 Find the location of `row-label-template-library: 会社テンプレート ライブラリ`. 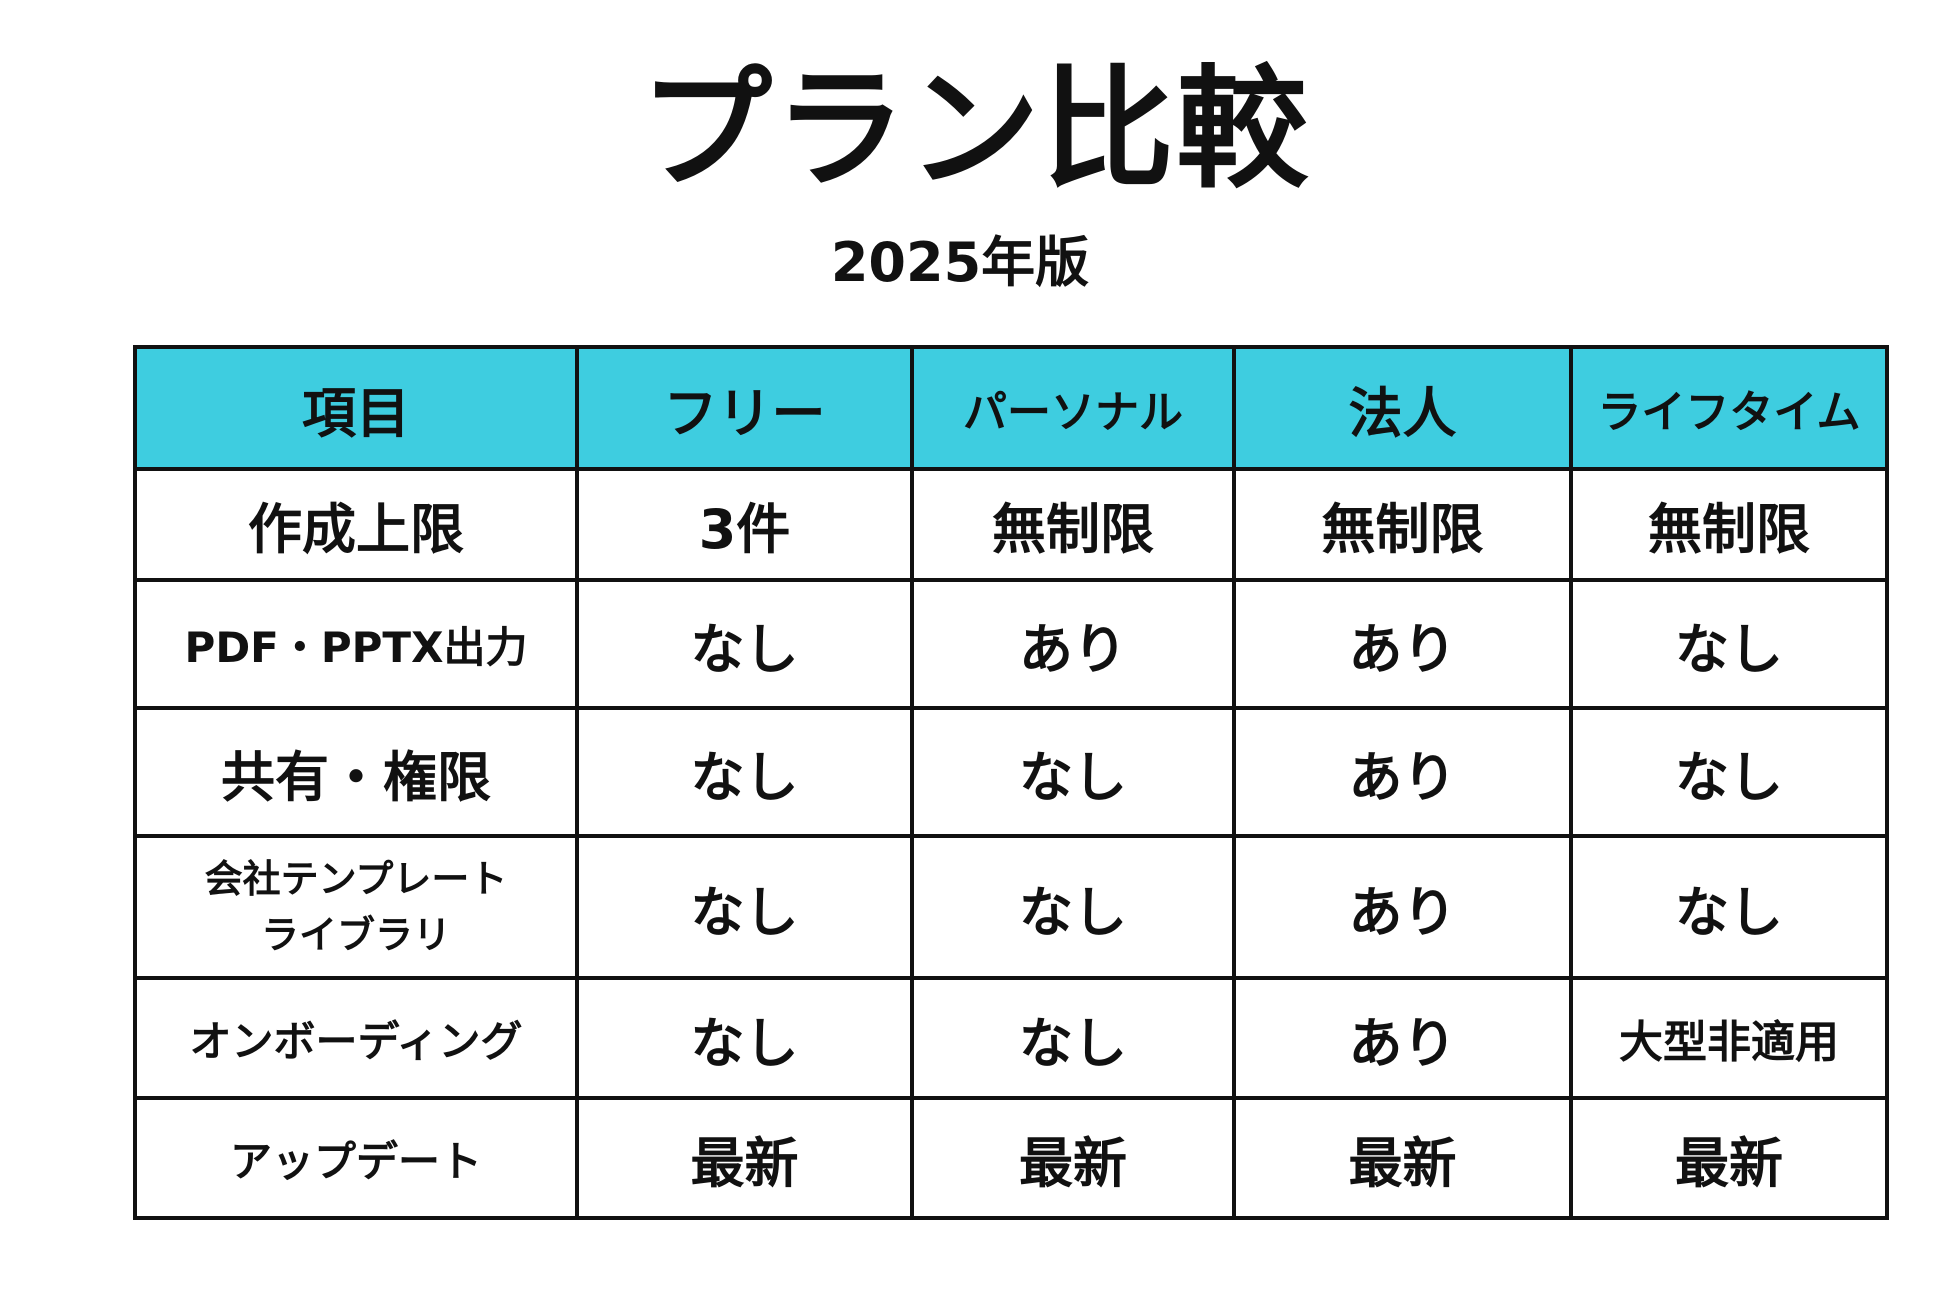

row-label-template-library: 会社テンプレート ライブラリ is located at coordinates (356, 907).